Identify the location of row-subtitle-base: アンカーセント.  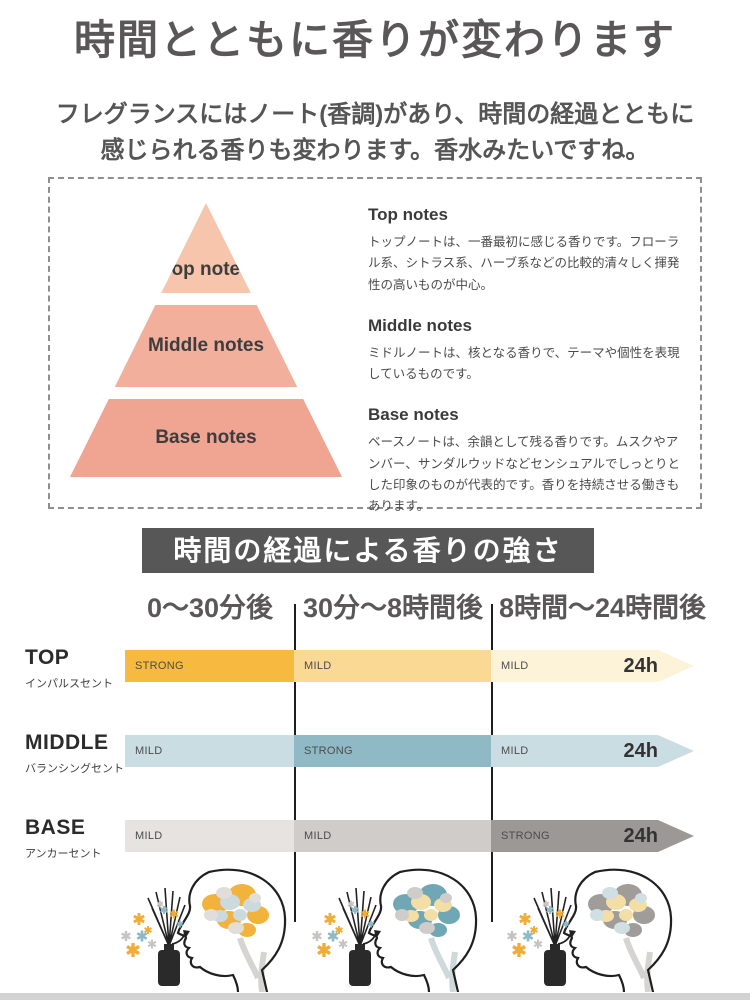
(63, 854).